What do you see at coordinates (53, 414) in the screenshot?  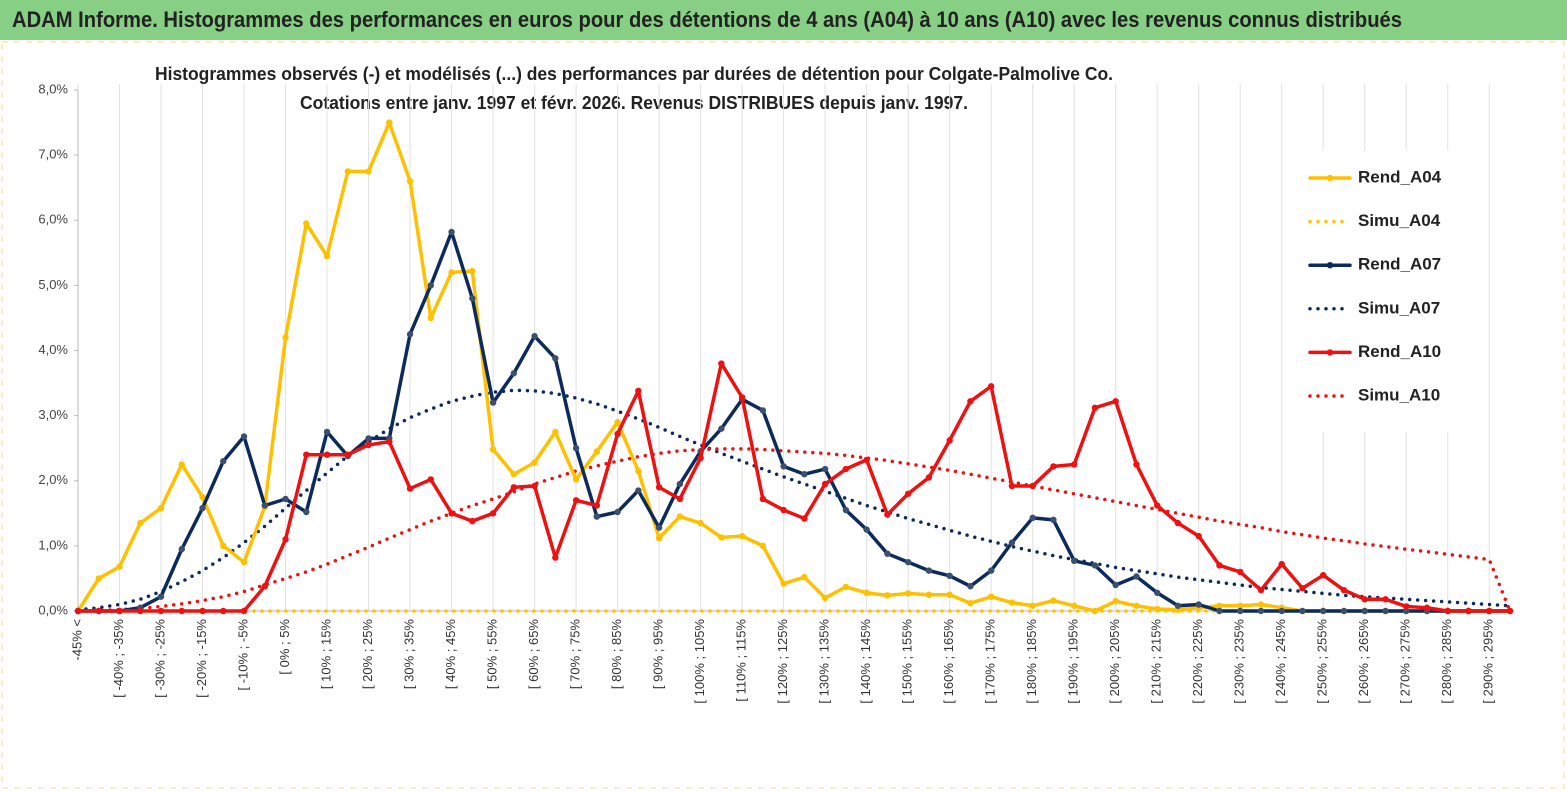 I see `y-tick-label: 3,0%` at bounding box center [53, 414].